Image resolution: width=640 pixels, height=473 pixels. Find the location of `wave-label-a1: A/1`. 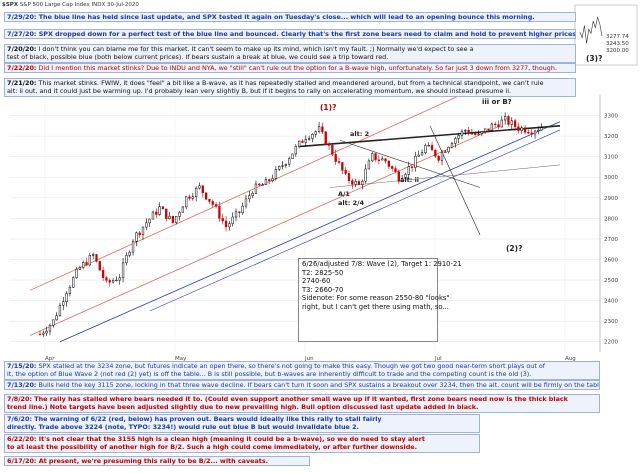

wave-label-a1: A/1 is located at coordinates (344, 194).